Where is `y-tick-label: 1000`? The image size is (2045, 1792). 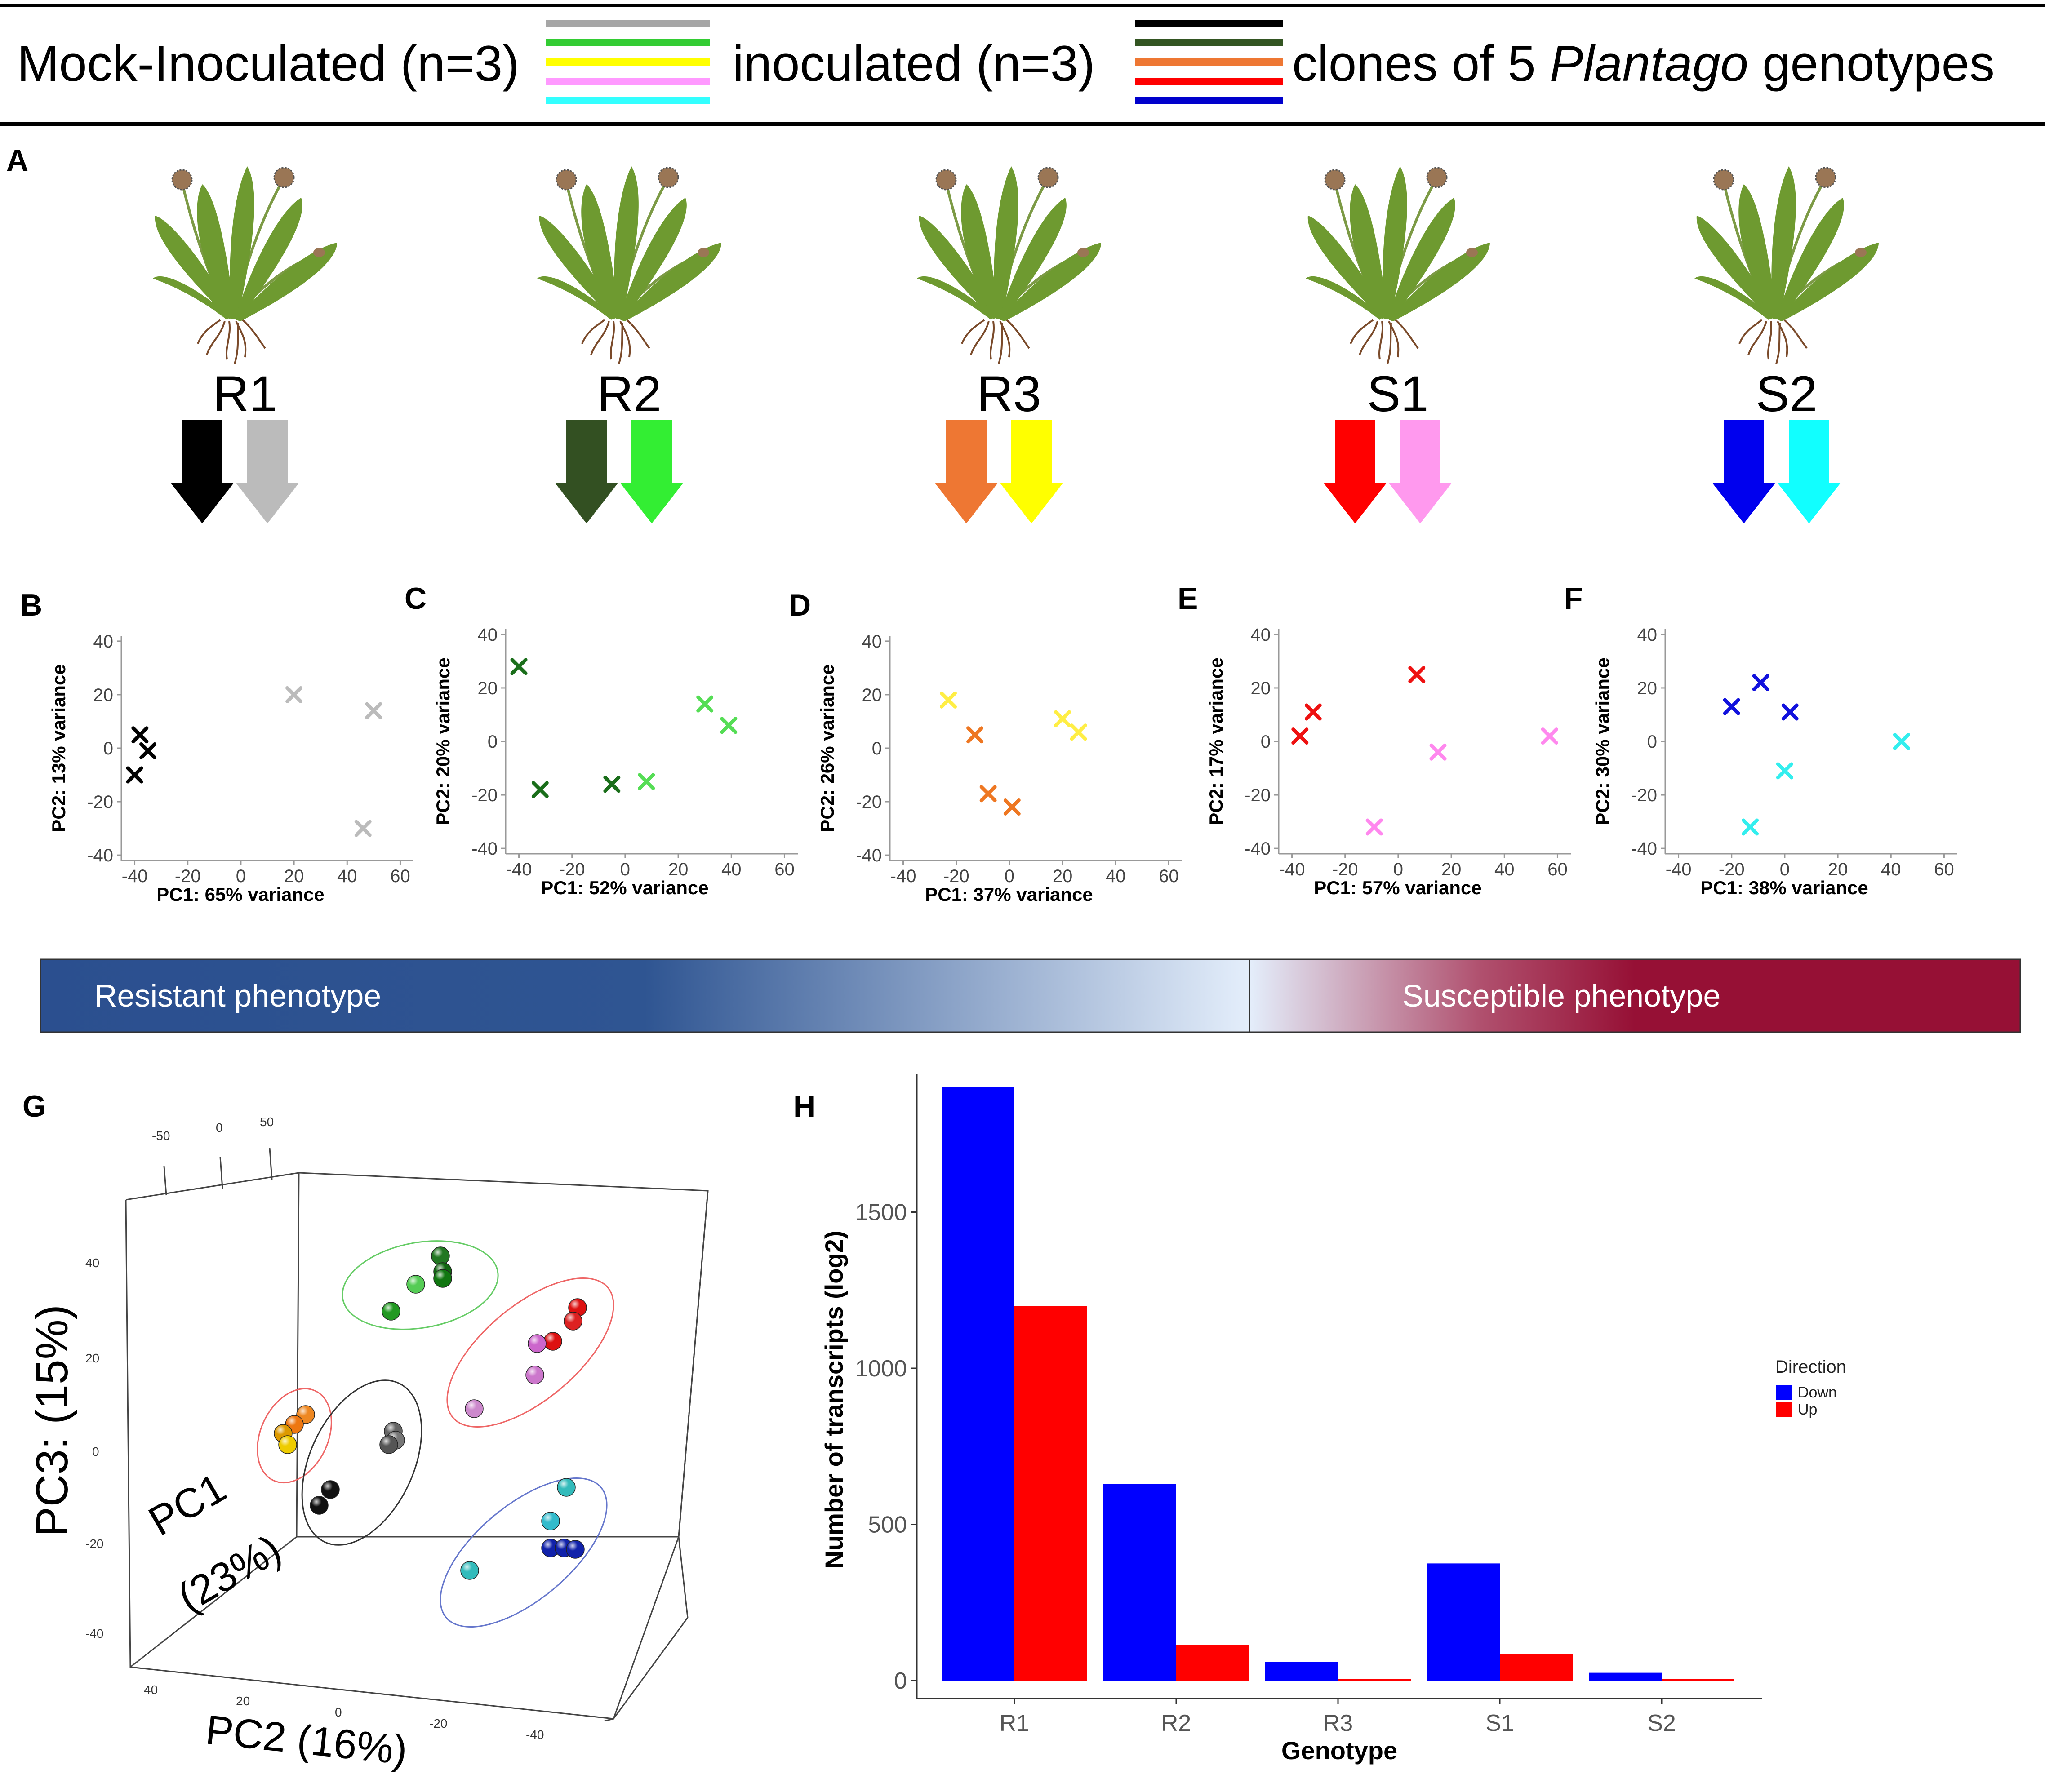 y-tick-label: 1000 is located at coordinates (881, 1369).